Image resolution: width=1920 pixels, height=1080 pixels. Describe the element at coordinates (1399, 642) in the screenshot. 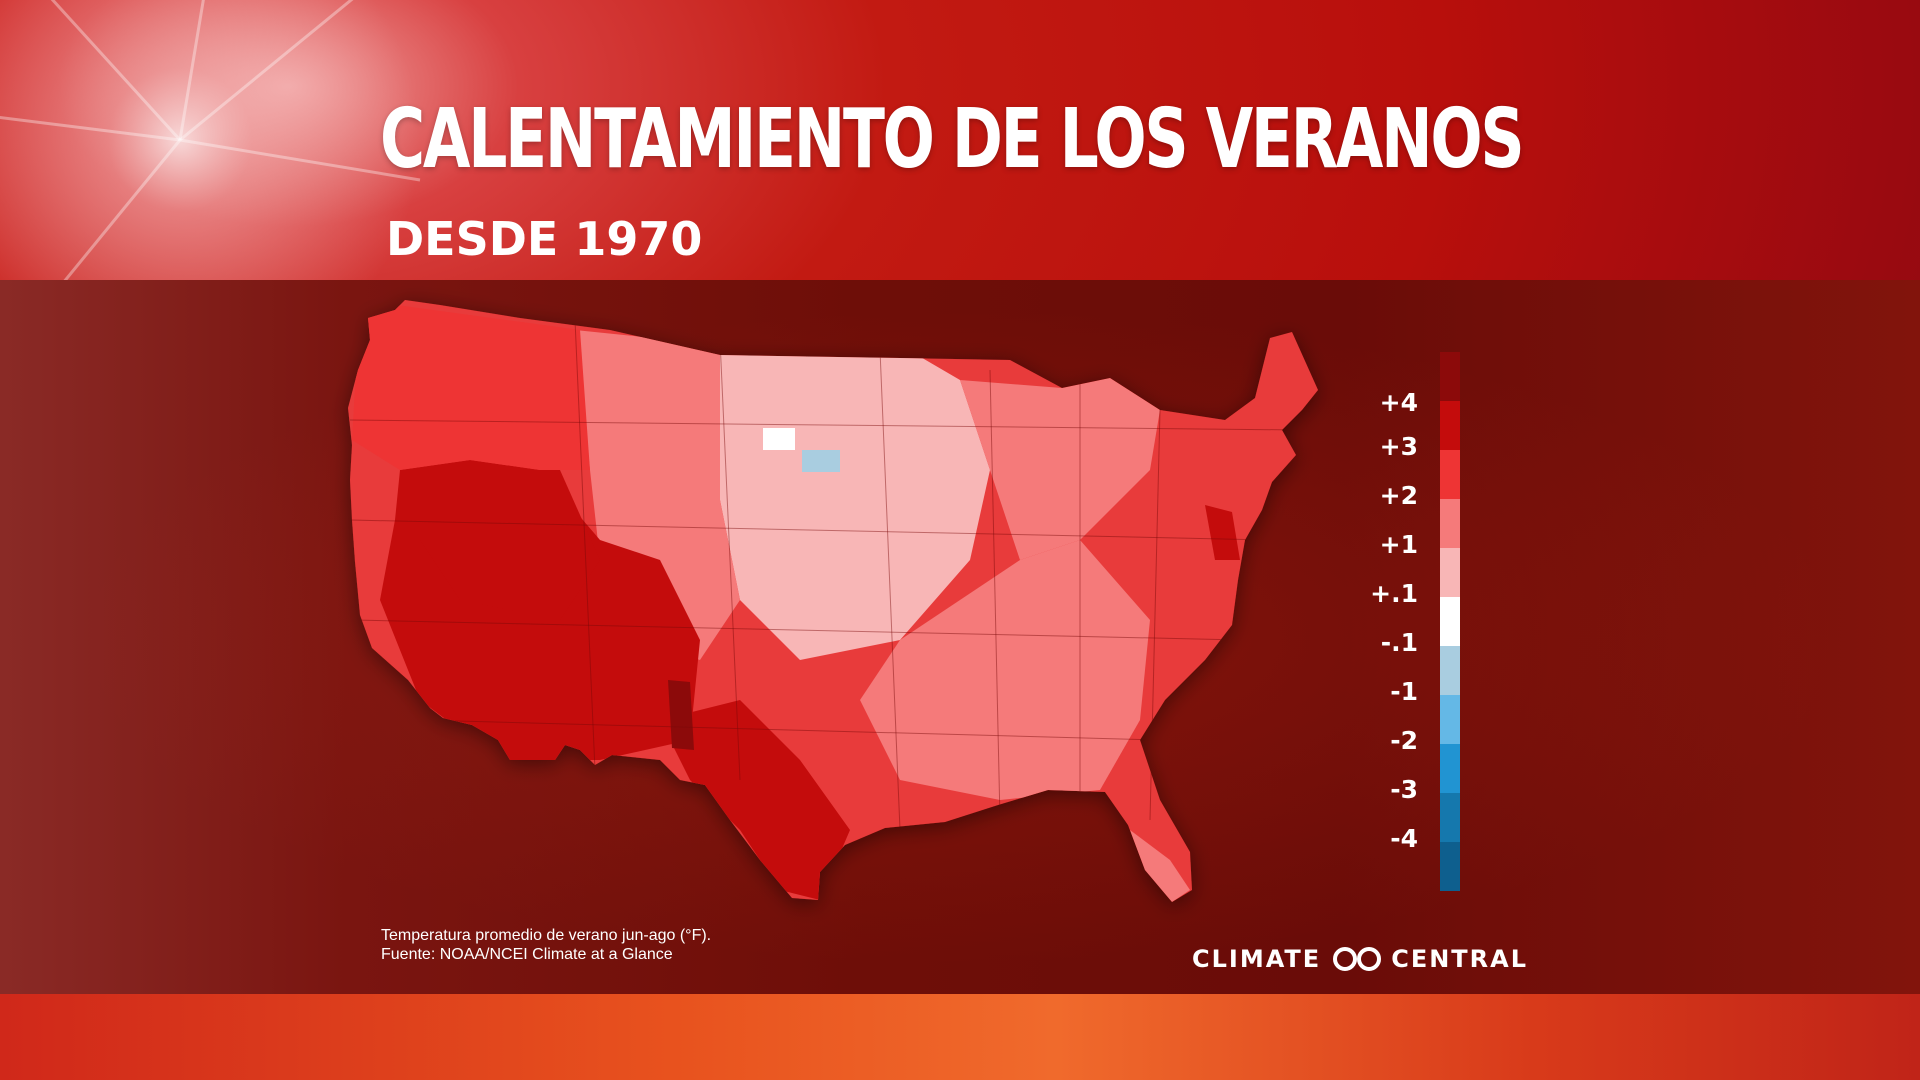

I see `legend-label: -.1` at that location.